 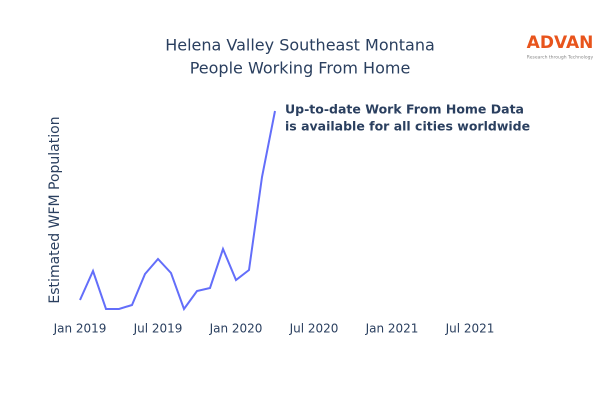 What do you see at coordinates (80, 329) in the screenshot?
I see `x-tick-label: Jan 2019` at bounding box center [80, 329].